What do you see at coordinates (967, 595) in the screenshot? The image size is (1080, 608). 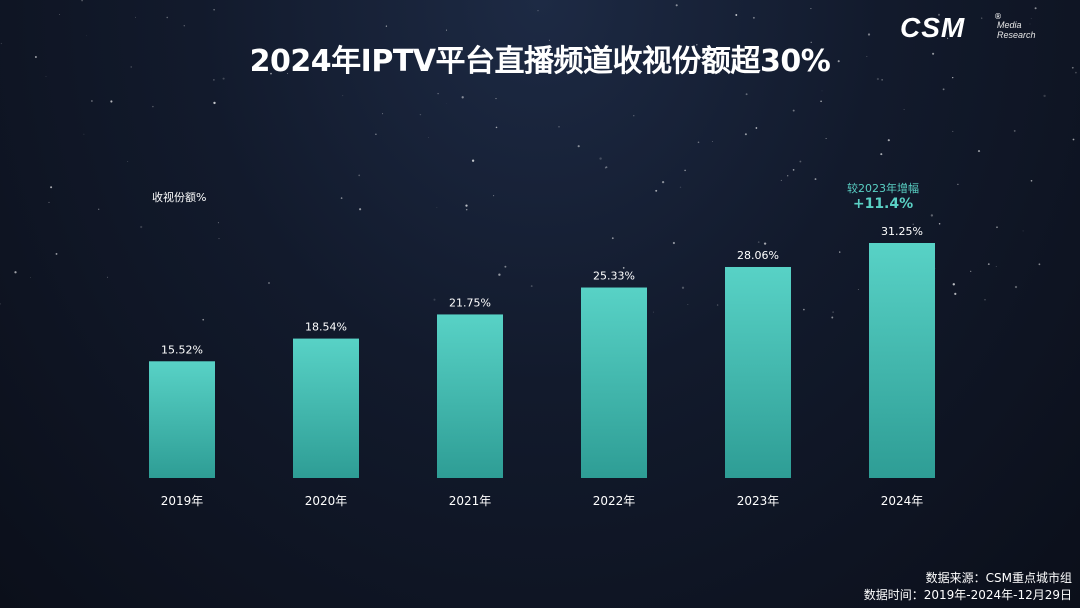 I see `source-time-line: 数据时间：2019年-2024年-12月29日` at bounding box center [967, 595].